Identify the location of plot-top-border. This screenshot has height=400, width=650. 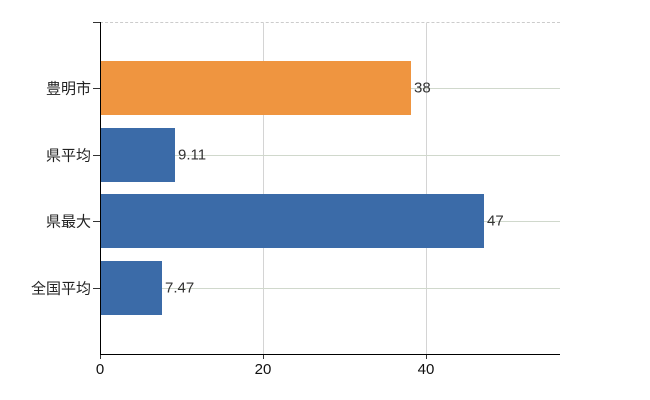
(330, 22).